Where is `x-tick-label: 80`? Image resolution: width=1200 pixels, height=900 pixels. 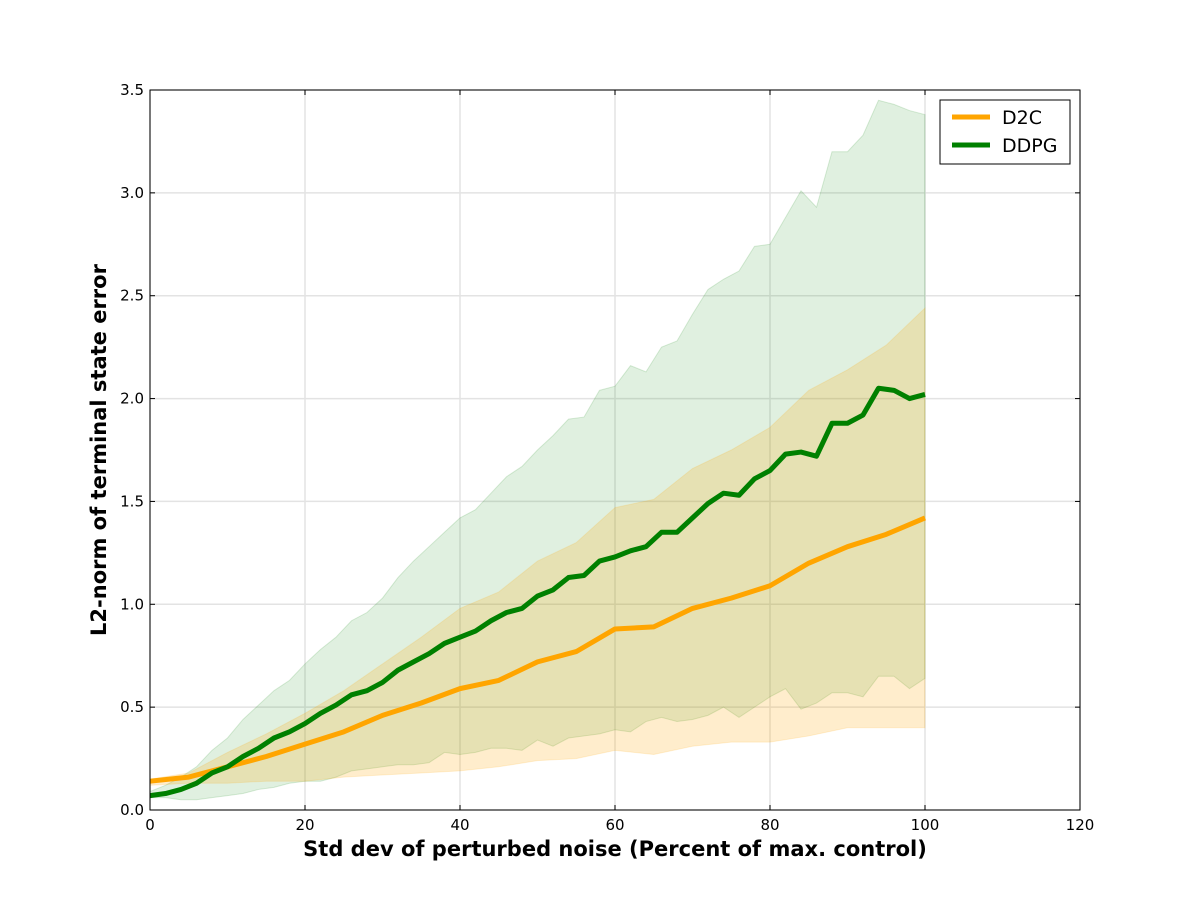 x-tick-label: 80 is located at coordinates (769, 825).